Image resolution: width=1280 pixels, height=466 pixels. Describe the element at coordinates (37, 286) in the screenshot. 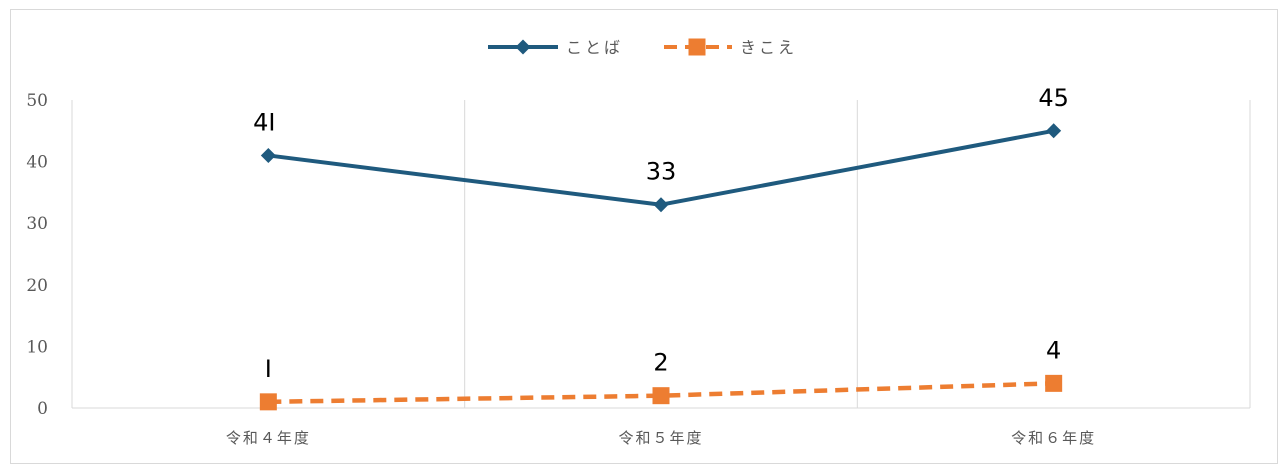

I see `y-tick-label: 20` at that location.